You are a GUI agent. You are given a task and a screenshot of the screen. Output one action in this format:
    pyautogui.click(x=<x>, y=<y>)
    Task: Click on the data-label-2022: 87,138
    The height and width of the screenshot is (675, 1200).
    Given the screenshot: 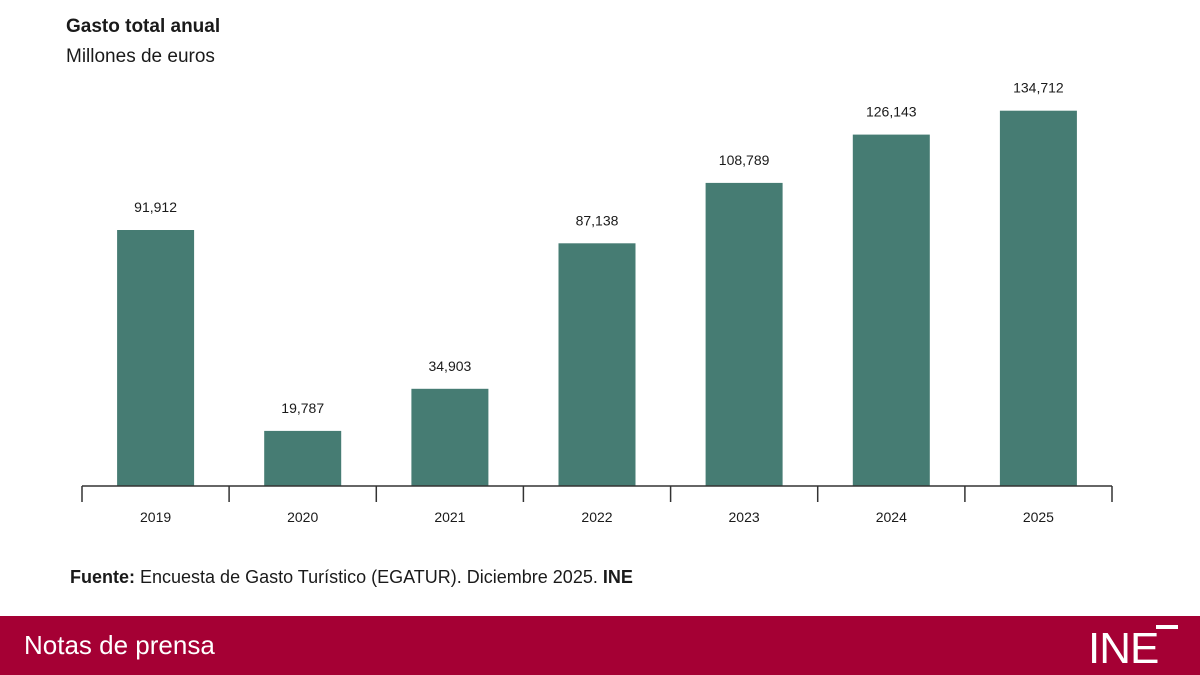 What is the action you would take?
    pyautogui.click(x=597, y=220)
    